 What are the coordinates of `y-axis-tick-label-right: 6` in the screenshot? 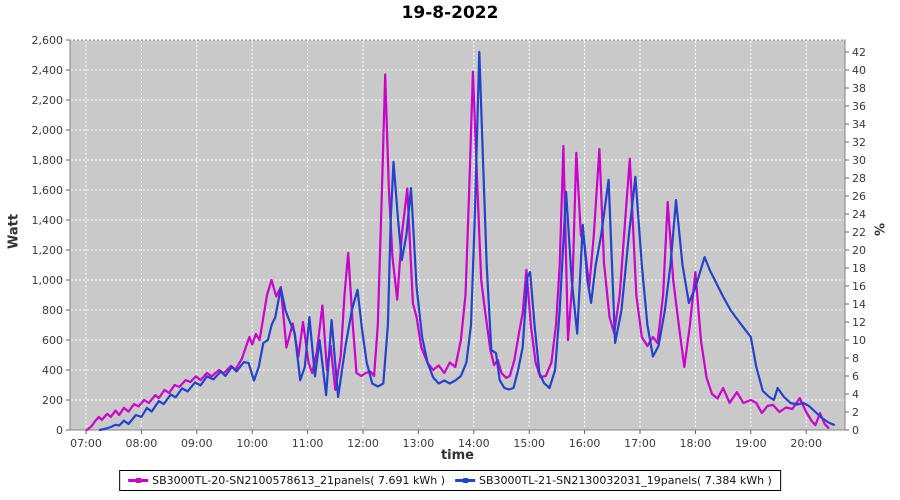 It's located at (855, 376).